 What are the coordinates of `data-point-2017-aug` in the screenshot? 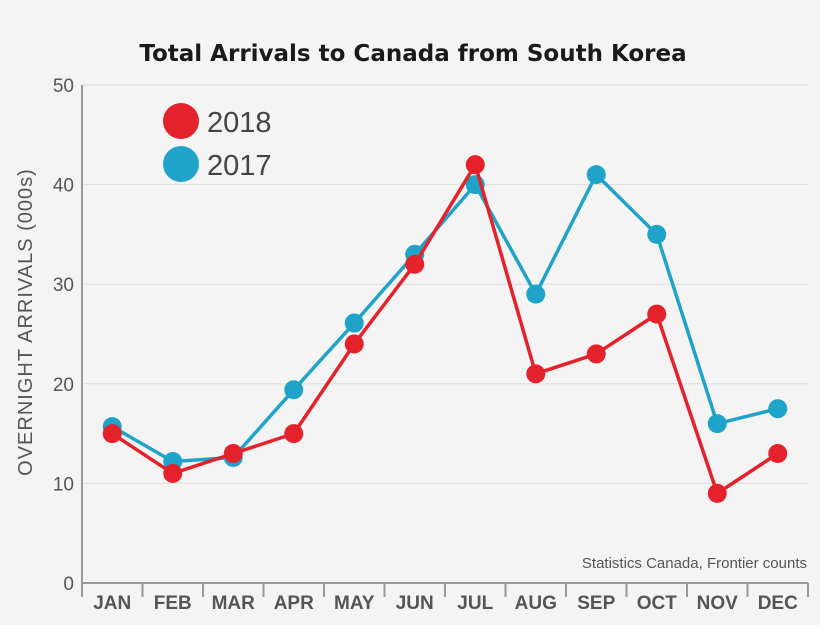 It's located at (536, 294).